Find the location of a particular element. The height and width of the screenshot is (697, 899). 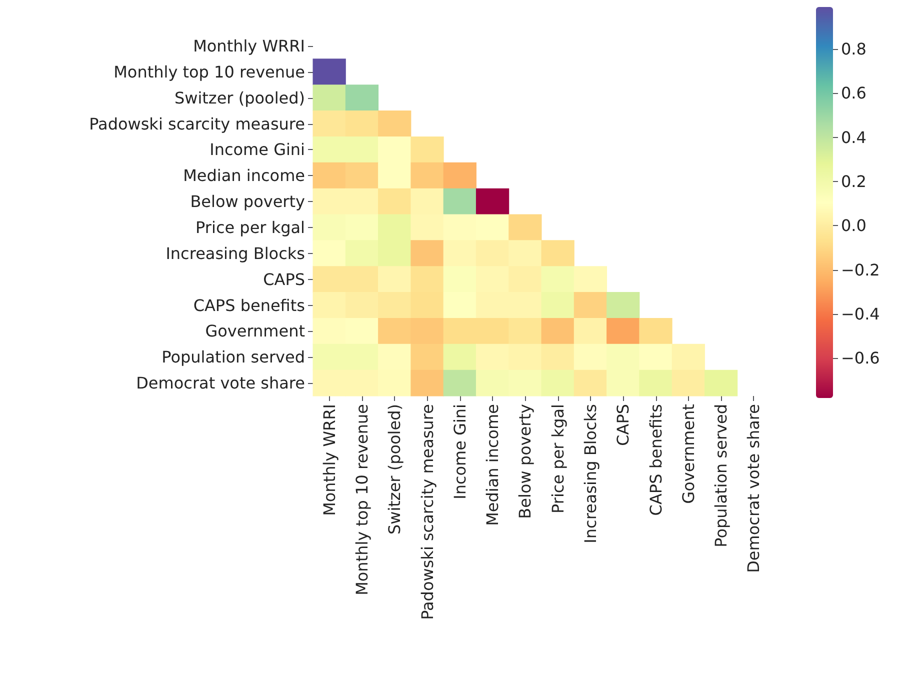

y-tick-label: Increasing Blocks is located at coordinates (235, 253).